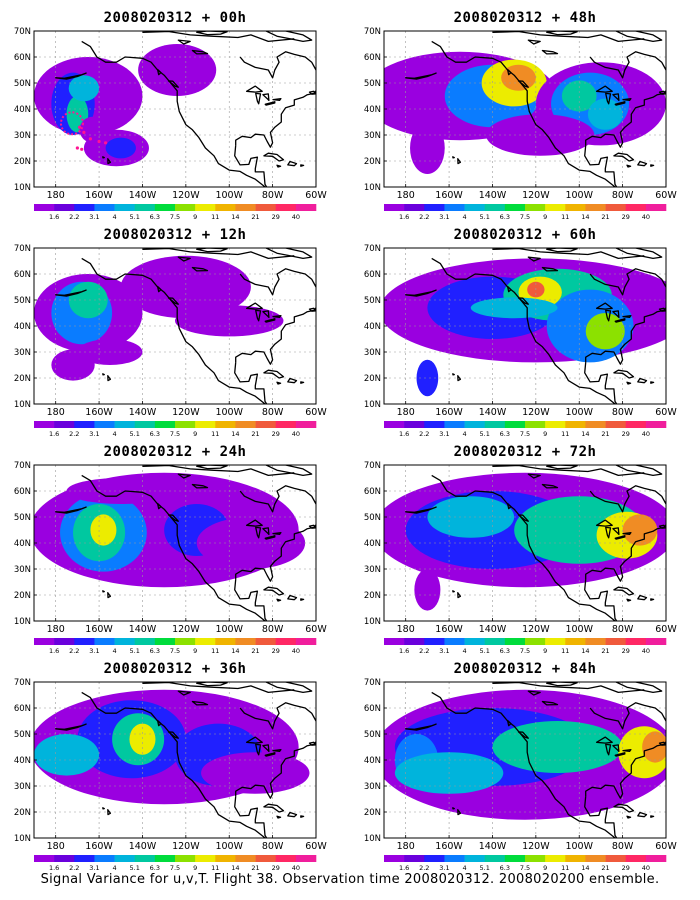 This screenshot has width=700, height=900. I want to click on colorbar-label: 4, so click(115, 651).